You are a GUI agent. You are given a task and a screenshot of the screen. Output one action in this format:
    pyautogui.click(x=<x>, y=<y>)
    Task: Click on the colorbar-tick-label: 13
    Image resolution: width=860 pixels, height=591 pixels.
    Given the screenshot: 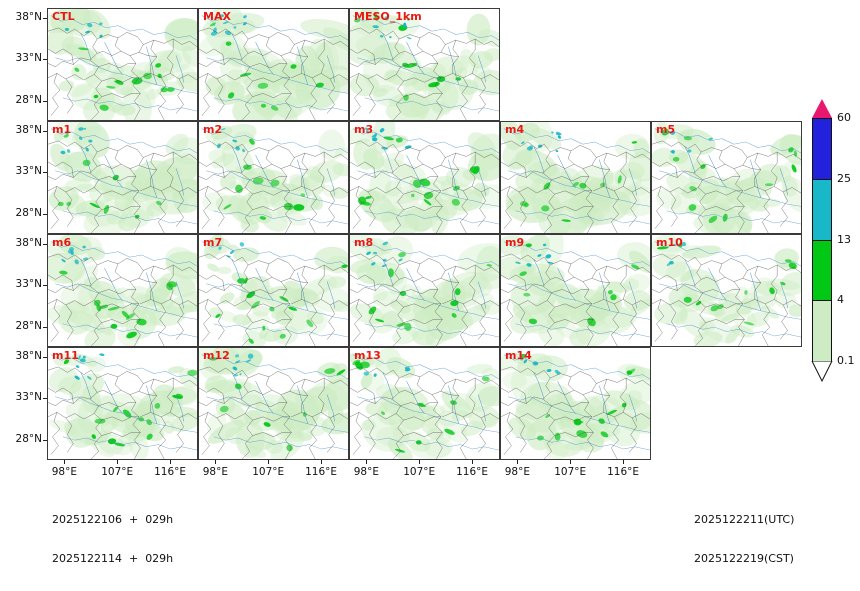 What is the action you would take?
    pyautogui.click(x=844, y=239)
    